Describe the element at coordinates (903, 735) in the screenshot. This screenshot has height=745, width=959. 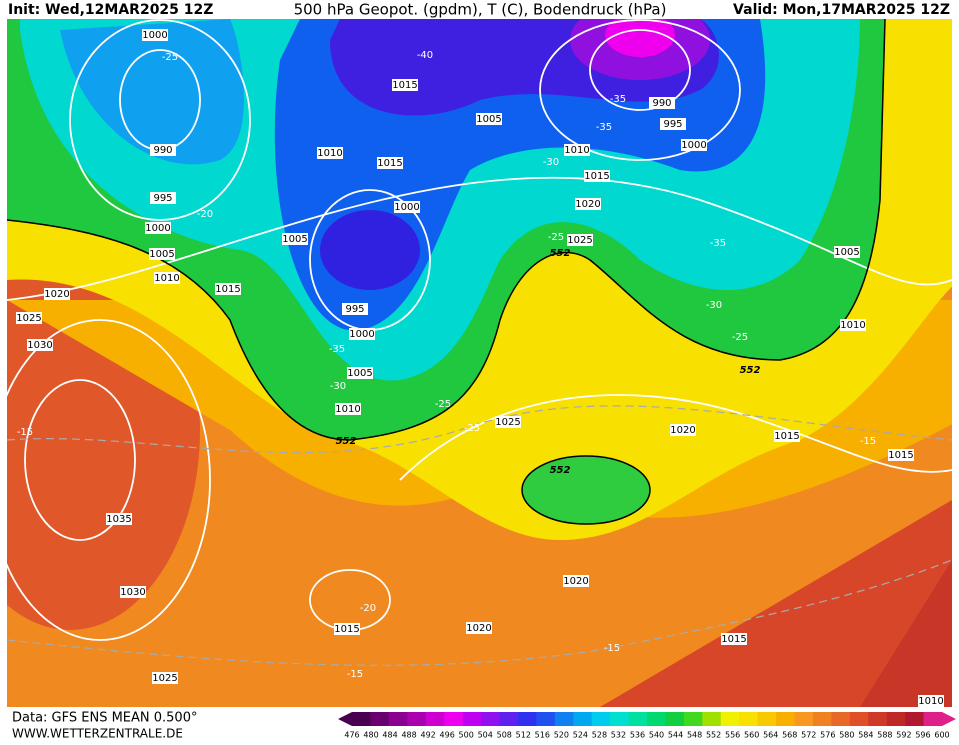
I see `legend-level: 592` at that location.